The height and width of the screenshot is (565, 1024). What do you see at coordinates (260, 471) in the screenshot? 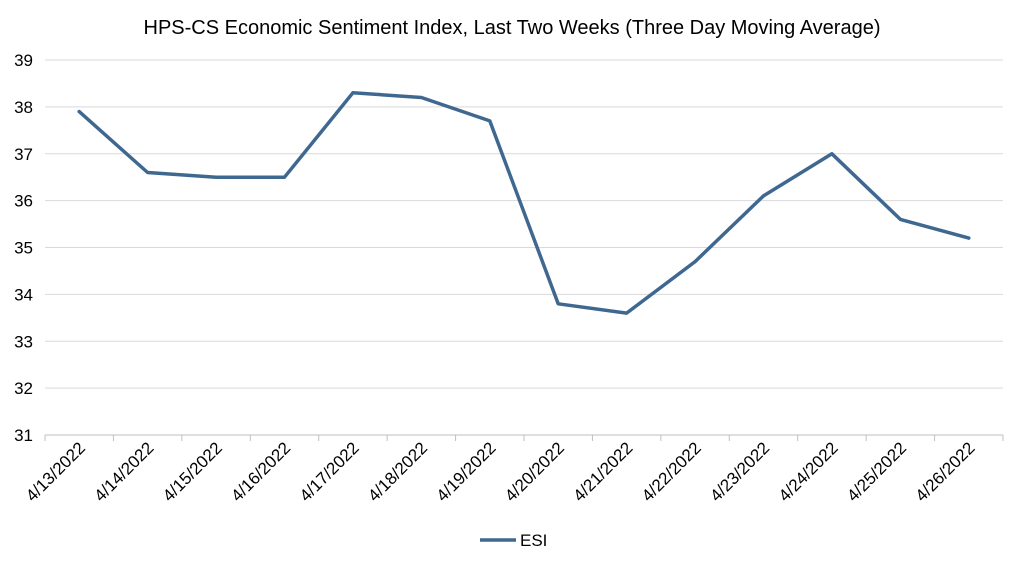
I see `x-tick-label: 4/16/2022` at bounding box center [260, 471].